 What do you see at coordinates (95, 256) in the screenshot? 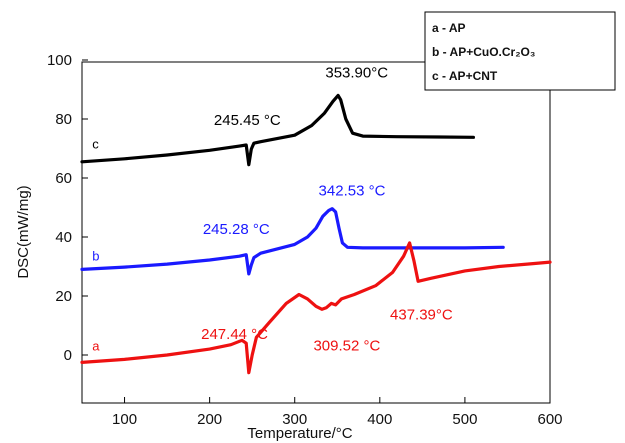
I see `curve-label-b: b` at bounding box center [95, 256].